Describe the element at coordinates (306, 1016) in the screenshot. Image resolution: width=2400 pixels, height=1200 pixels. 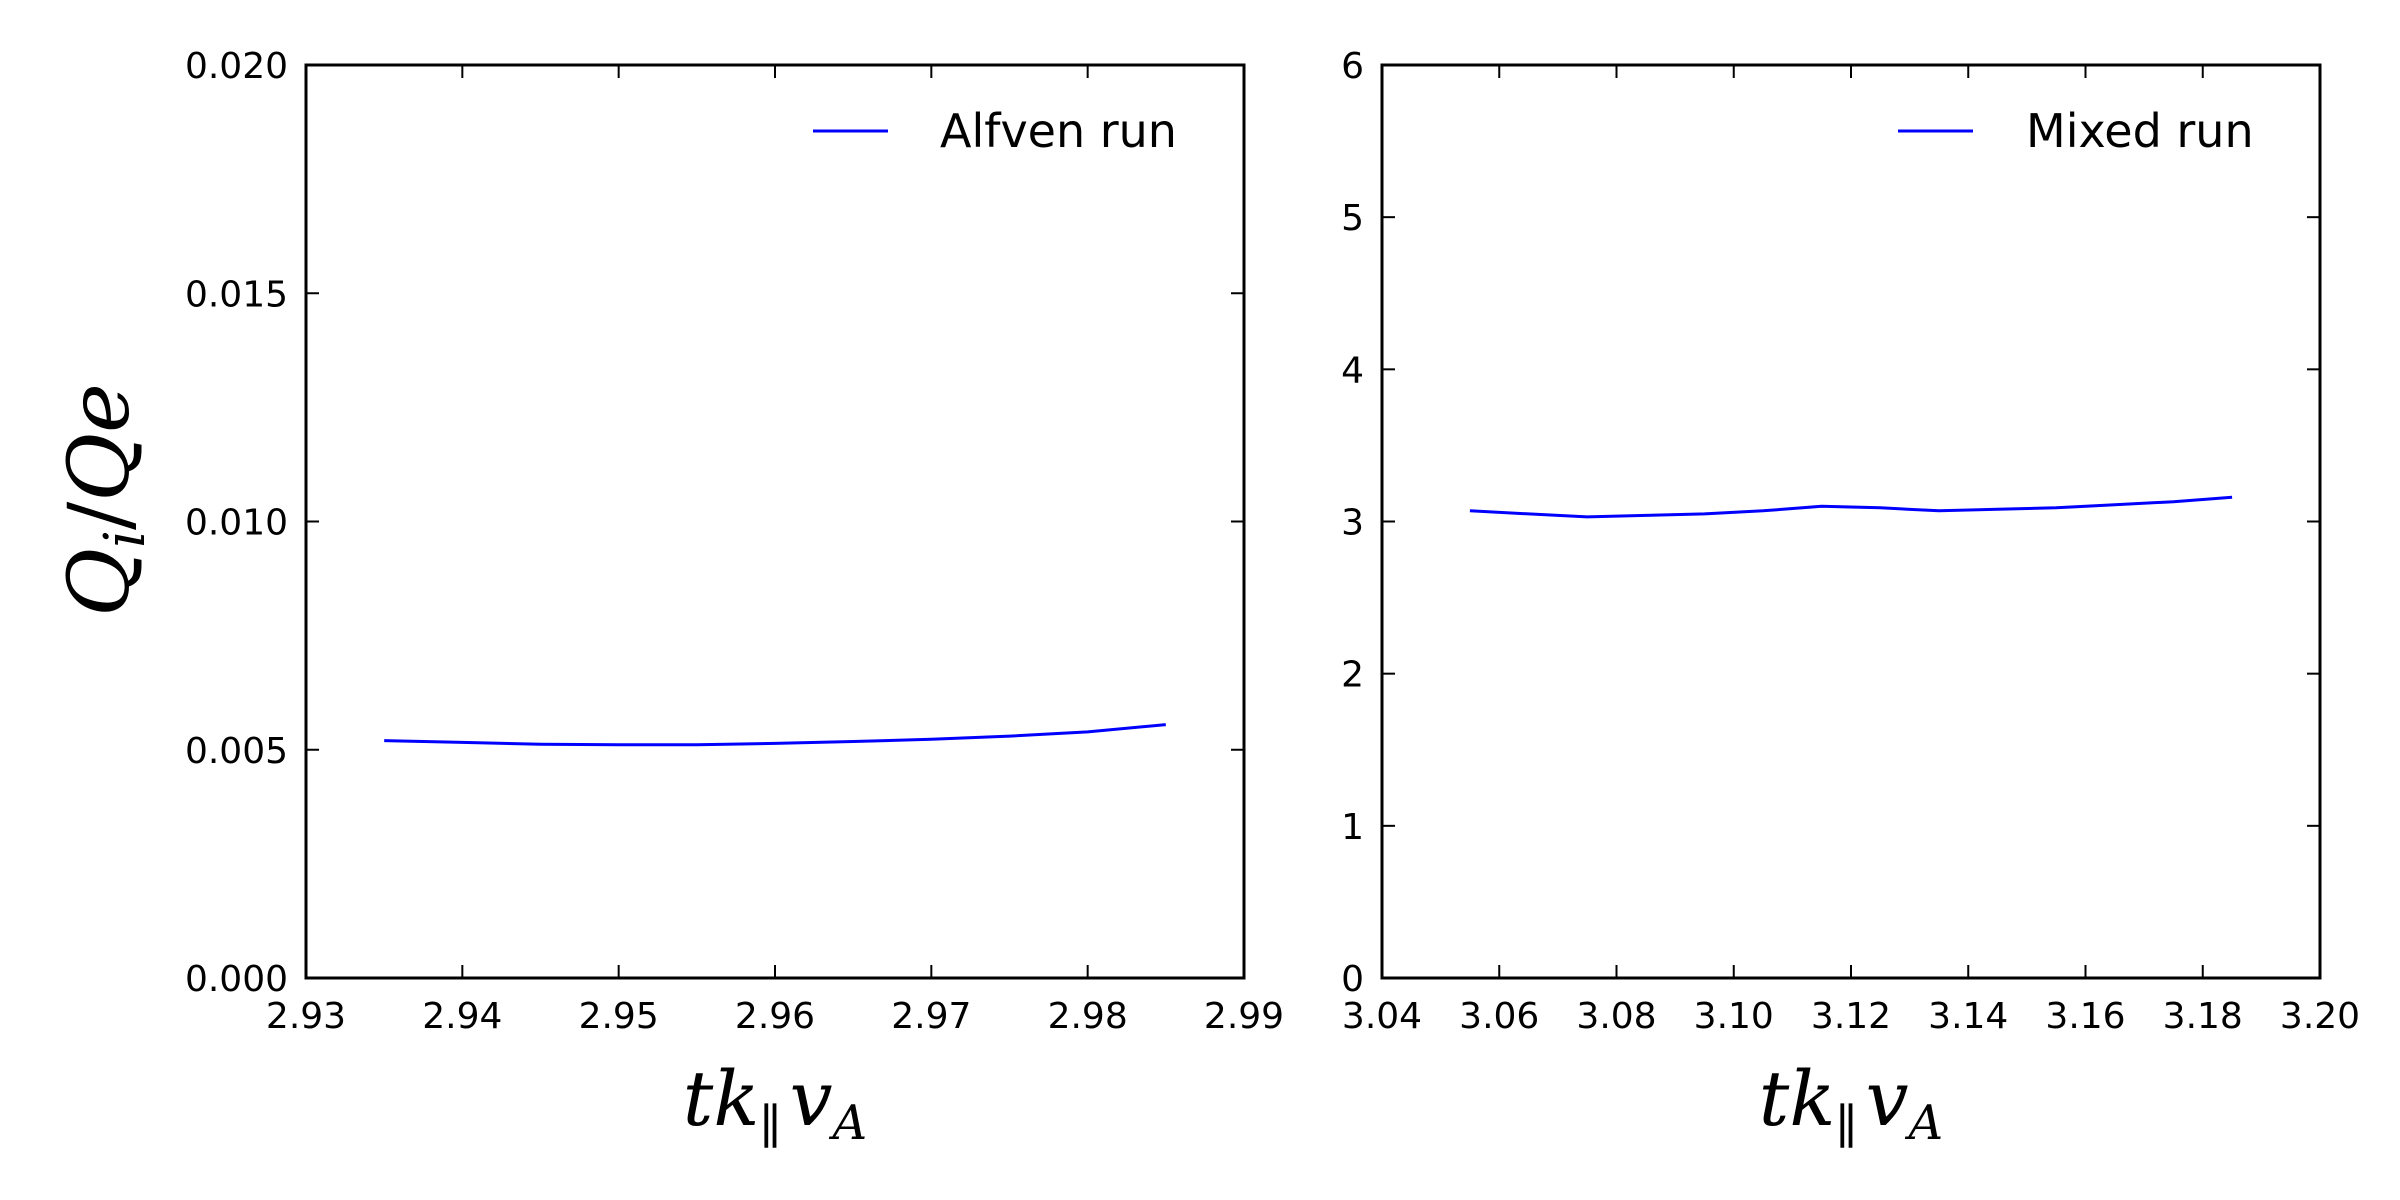
I see `alfven-x-tick-label: 2.93` at that location.